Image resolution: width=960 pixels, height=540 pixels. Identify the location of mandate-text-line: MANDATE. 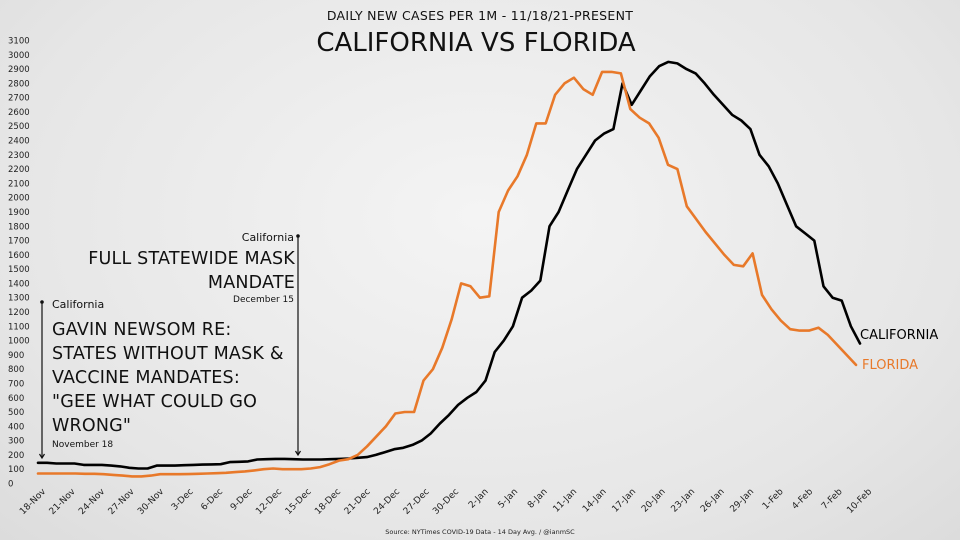
(251, 283).